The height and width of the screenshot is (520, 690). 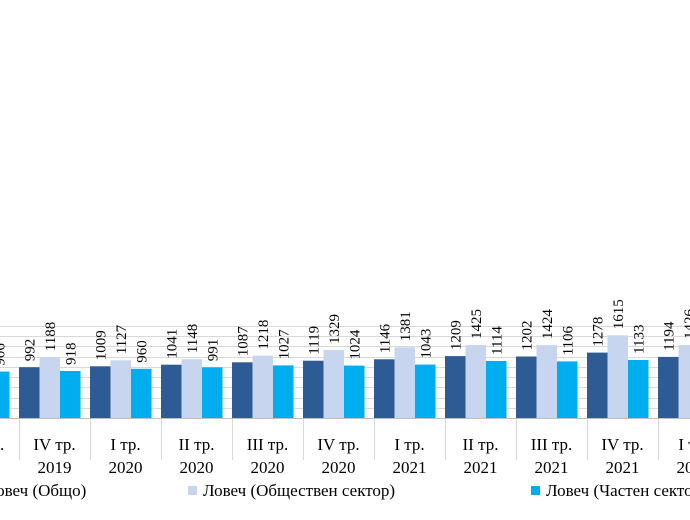 What do you see at coordinates (4, 354) in the screenshot?
I see `data-label: 906` at bounding box center [4, 354].